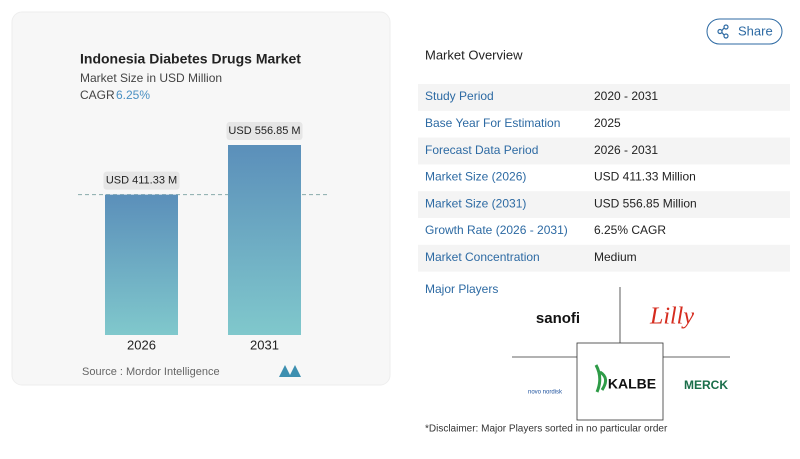 This screenshot has width=800, height=459. I want to click on logo-lilly: Lilly, so click(671, 317).